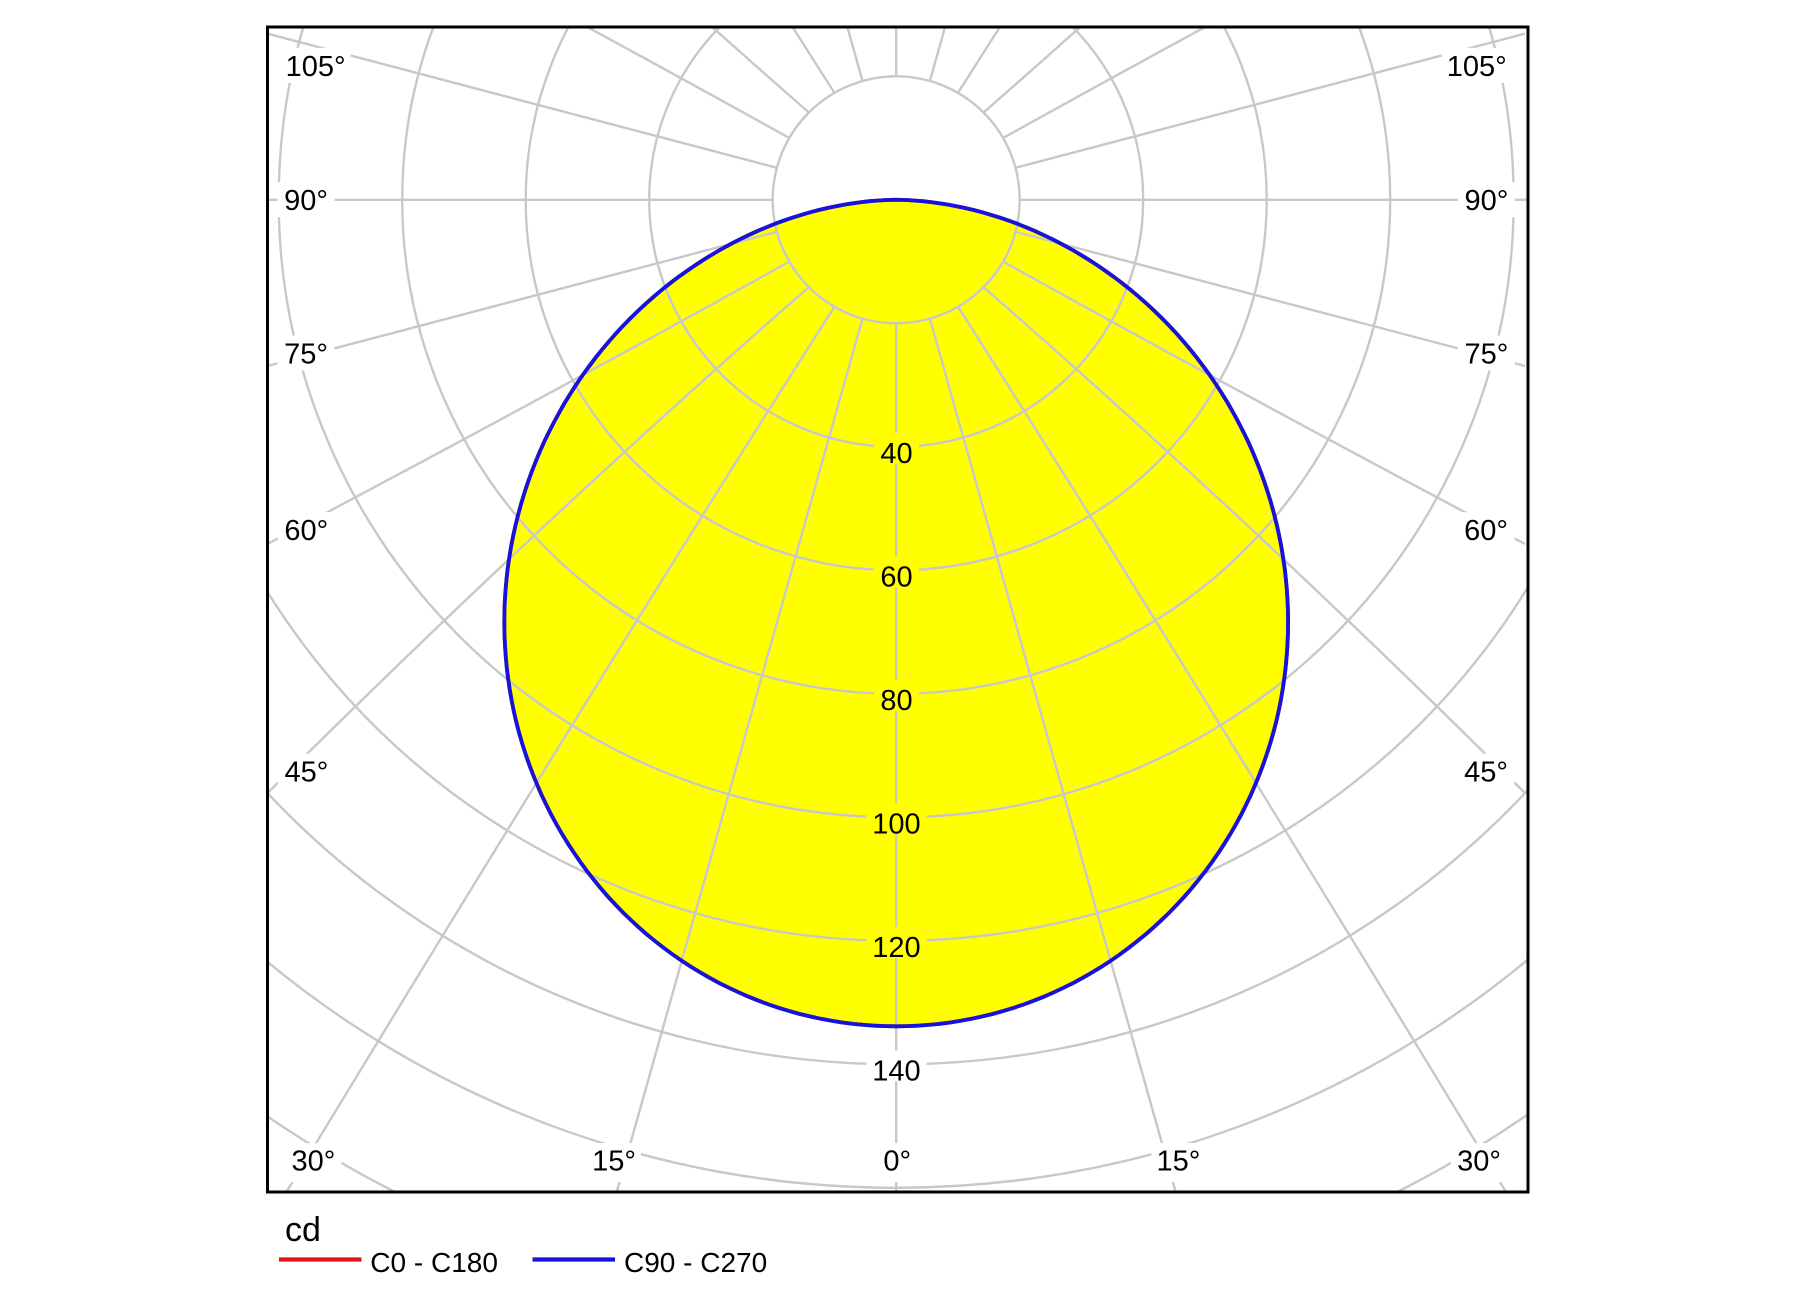 The width and height of the screenshot is (1794, 1300). What do you see at coordinates (896, 1071) in the screenshot?
I see `svg-text: 140` at bounding box center [896, 1071].